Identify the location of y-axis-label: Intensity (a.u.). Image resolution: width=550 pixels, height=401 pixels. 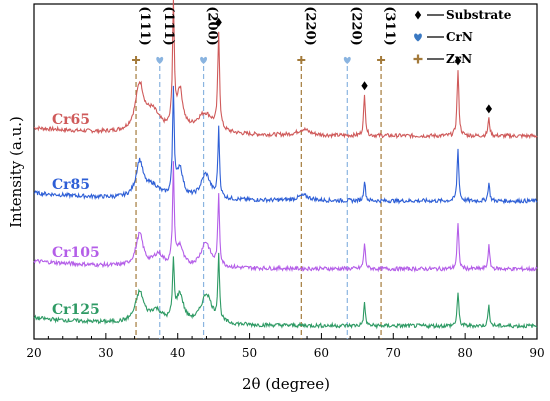
(16, 172).